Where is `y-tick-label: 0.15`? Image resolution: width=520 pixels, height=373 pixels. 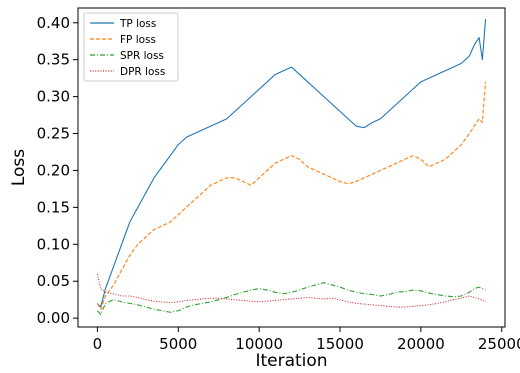
y-tick-label: 0.15 is located at coordinates (53, 207).